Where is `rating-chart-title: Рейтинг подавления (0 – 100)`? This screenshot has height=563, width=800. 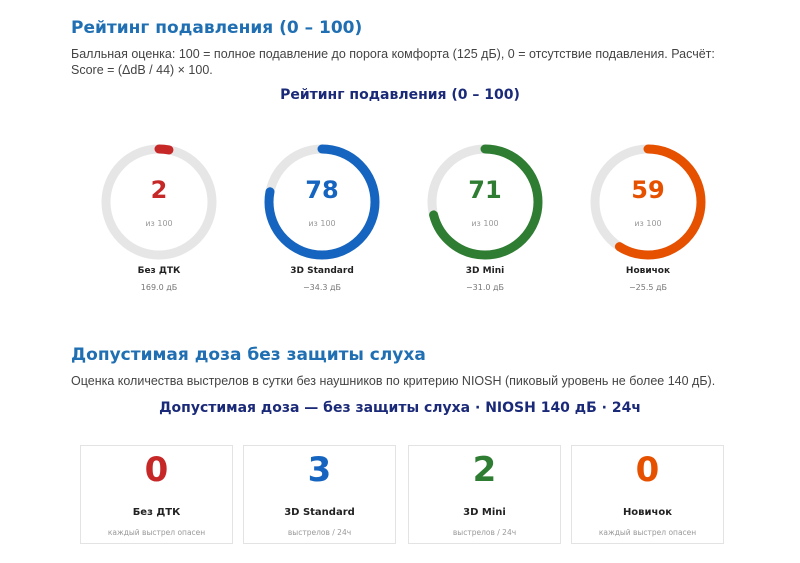 rating-chart-title: Рейтинг подавления (0 – 100) is located at coordinates (400, 95).